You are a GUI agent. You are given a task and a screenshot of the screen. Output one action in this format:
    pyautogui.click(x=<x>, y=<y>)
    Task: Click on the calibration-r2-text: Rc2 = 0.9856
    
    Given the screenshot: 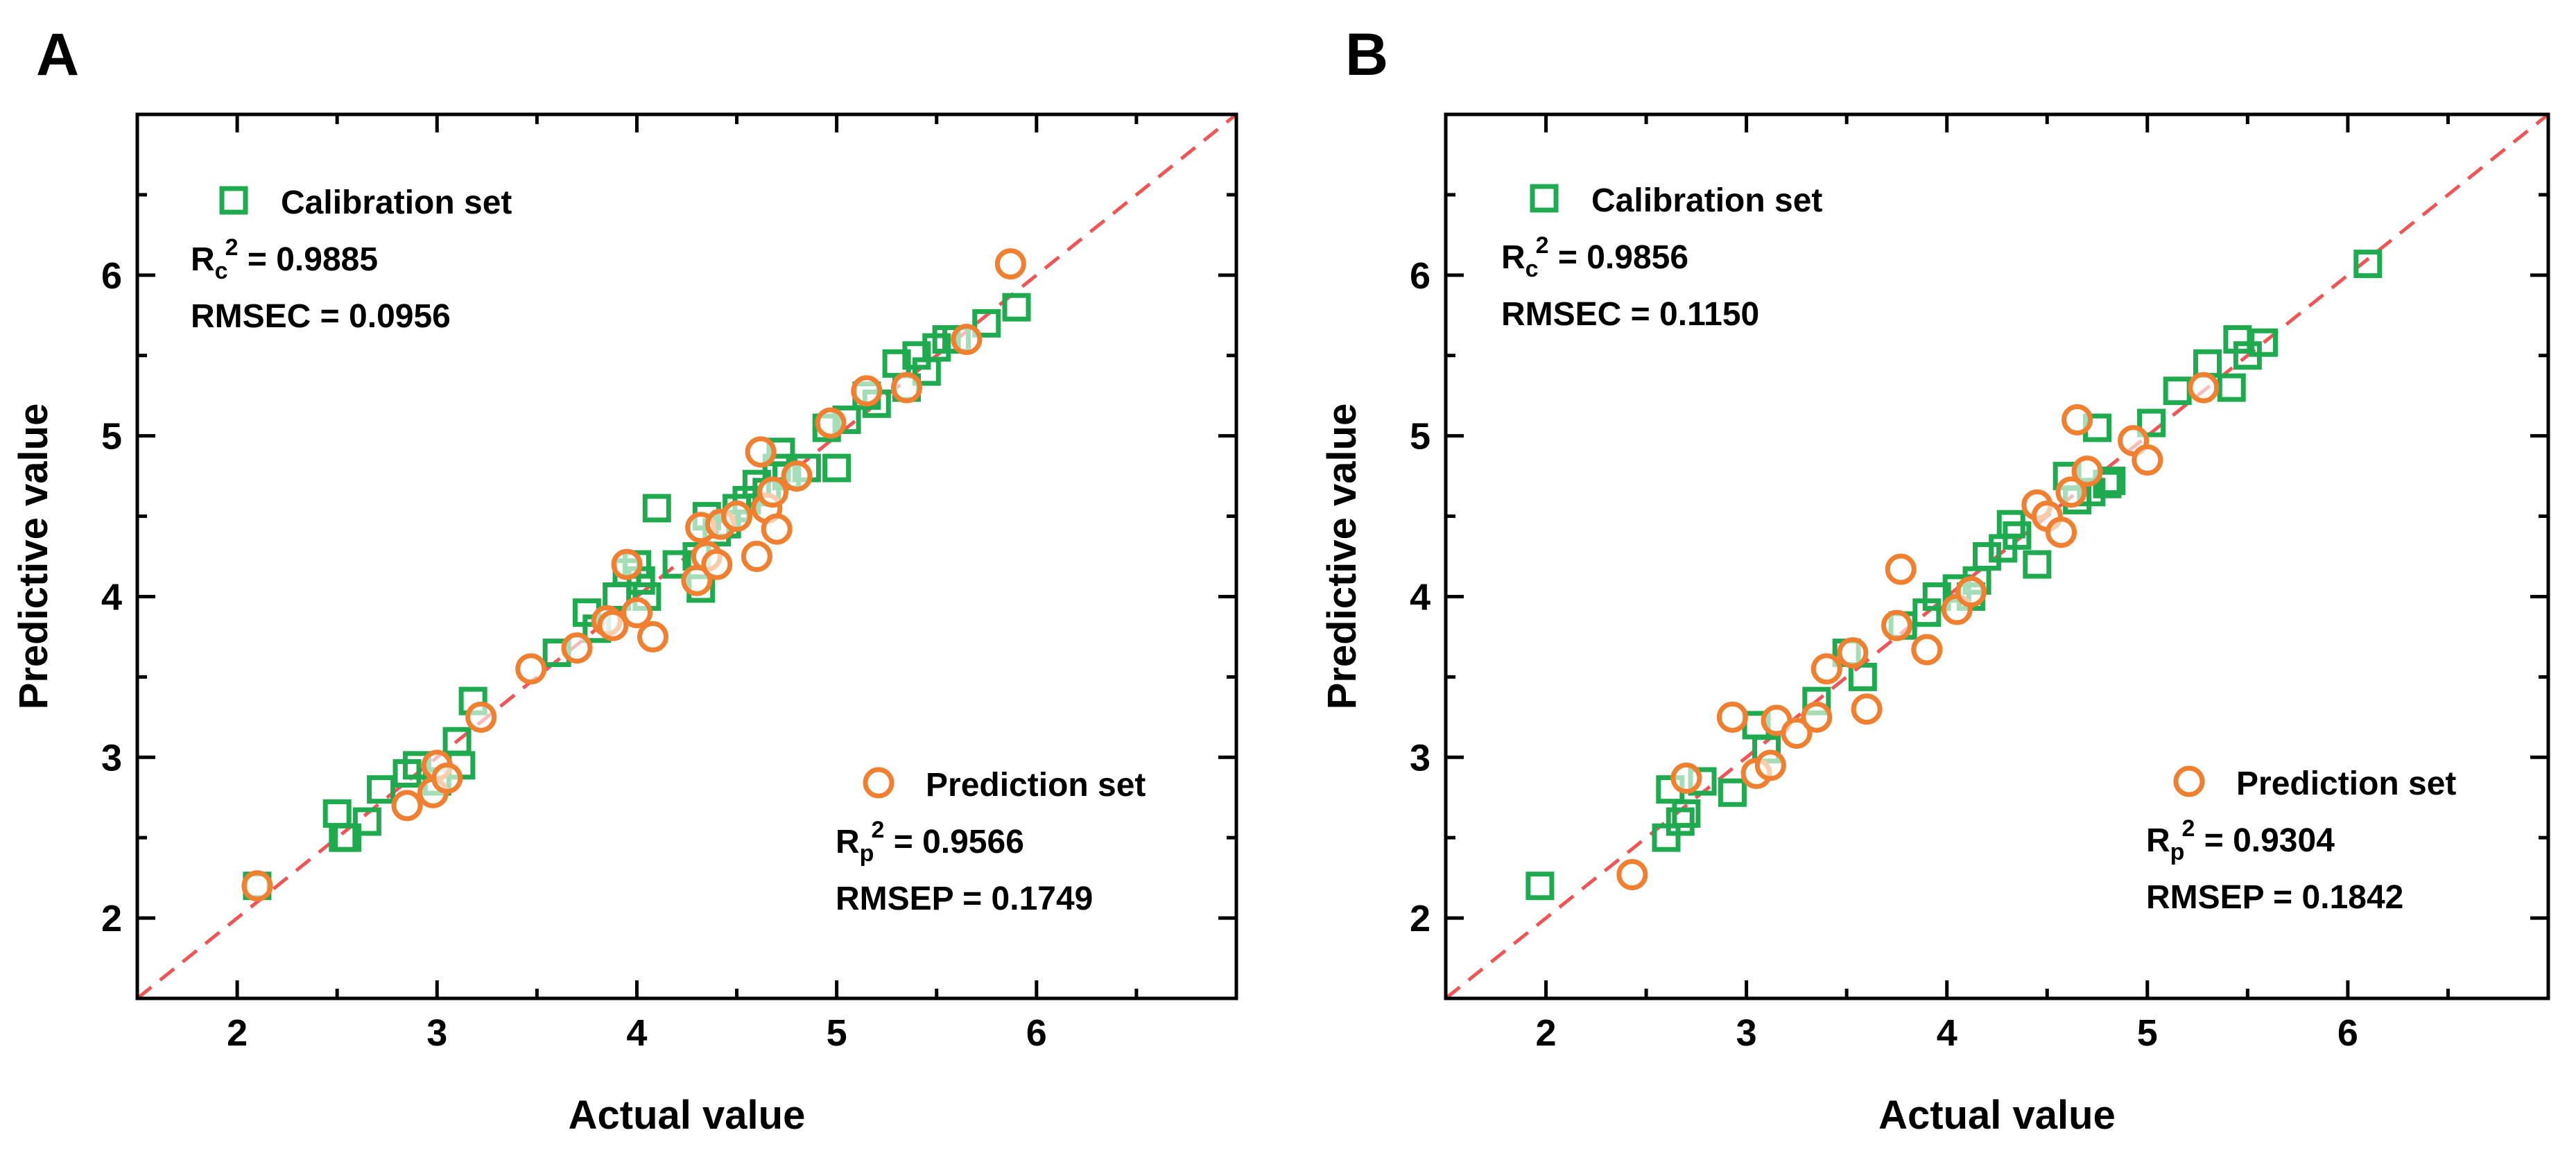 What is the action you would take?
    pyautogui.click(x=1594, y=257)
    